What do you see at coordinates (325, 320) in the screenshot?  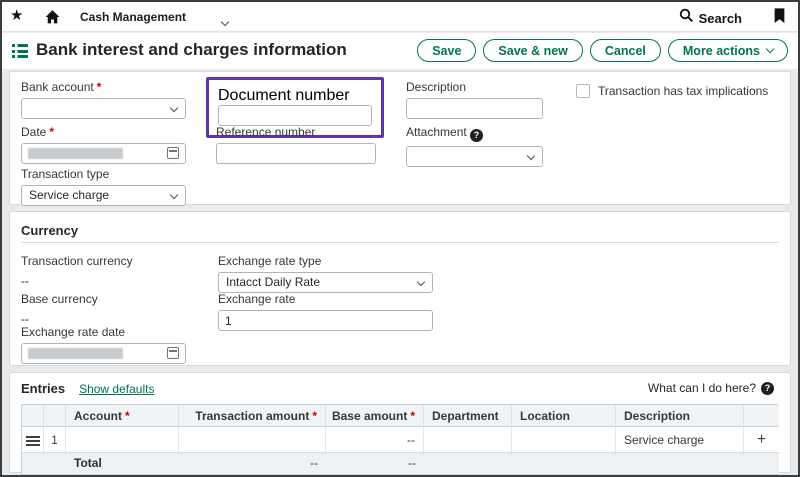 I see `exchange-rate-input` at bounding box center [325, 320].